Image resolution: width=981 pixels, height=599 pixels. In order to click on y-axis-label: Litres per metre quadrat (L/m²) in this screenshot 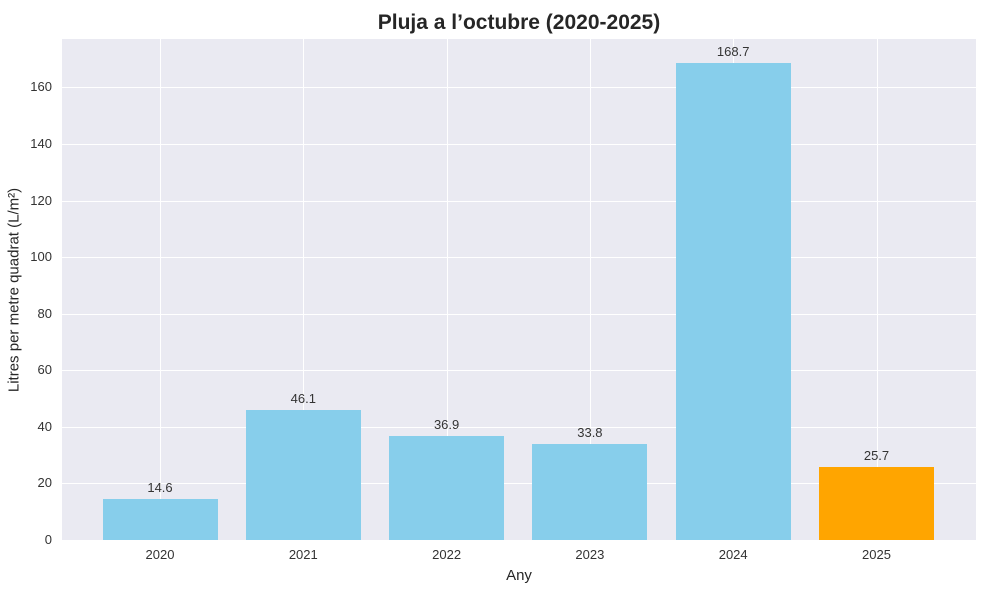, I will do `click(14, 290)`.